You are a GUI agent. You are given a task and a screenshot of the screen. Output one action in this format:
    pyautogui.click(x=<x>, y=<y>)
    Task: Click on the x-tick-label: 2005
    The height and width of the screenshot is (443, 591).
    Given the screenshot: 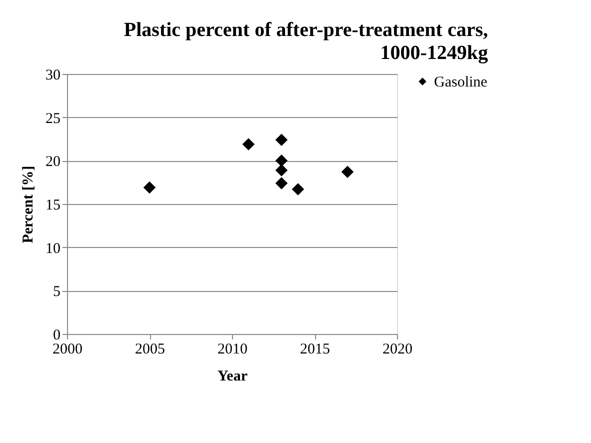 What is the action you would take?
    pyautogui.click(x=150, y=350)
    